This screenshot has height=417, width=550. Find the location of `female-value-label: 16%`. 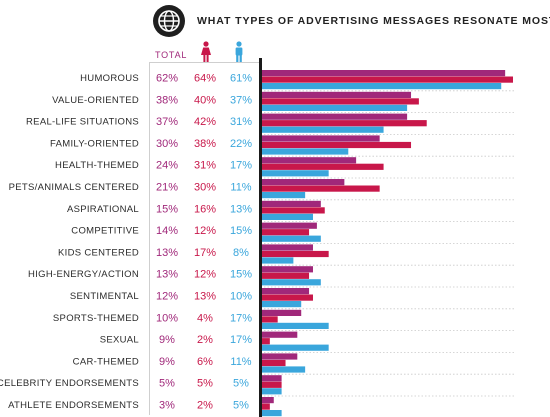

female-value-label: 16% is located at coordinates (205, 209).